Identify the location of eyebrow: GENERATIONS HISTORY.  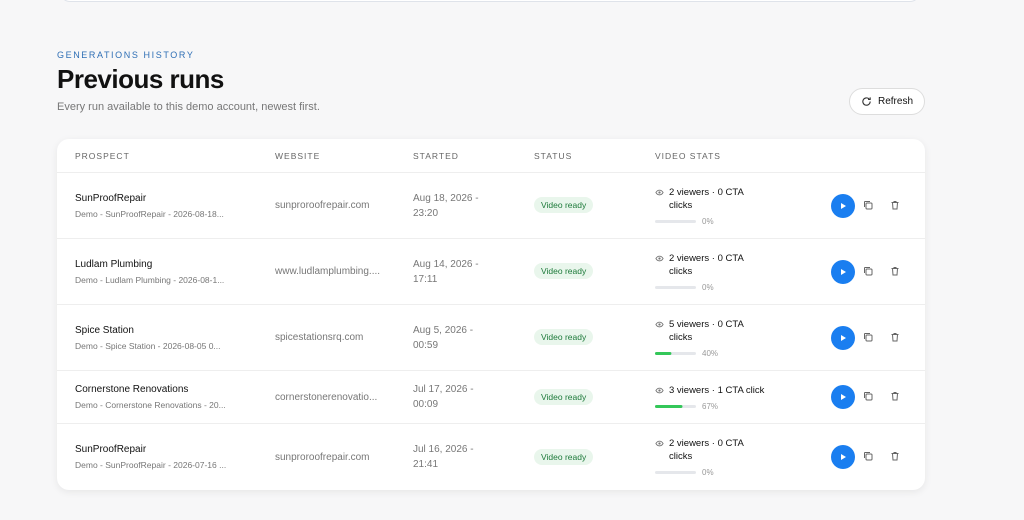
(126, 55).